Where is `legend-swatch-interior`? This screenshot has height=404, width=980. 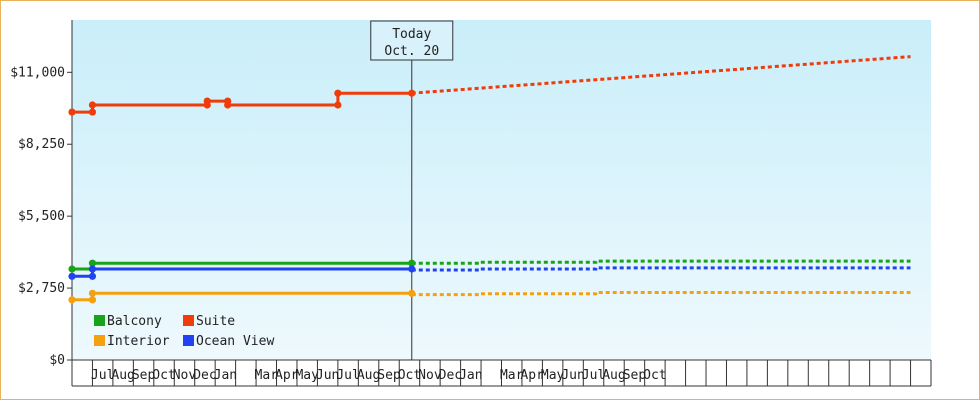
legend-swatch-interior is located at coordinates (99, 340).